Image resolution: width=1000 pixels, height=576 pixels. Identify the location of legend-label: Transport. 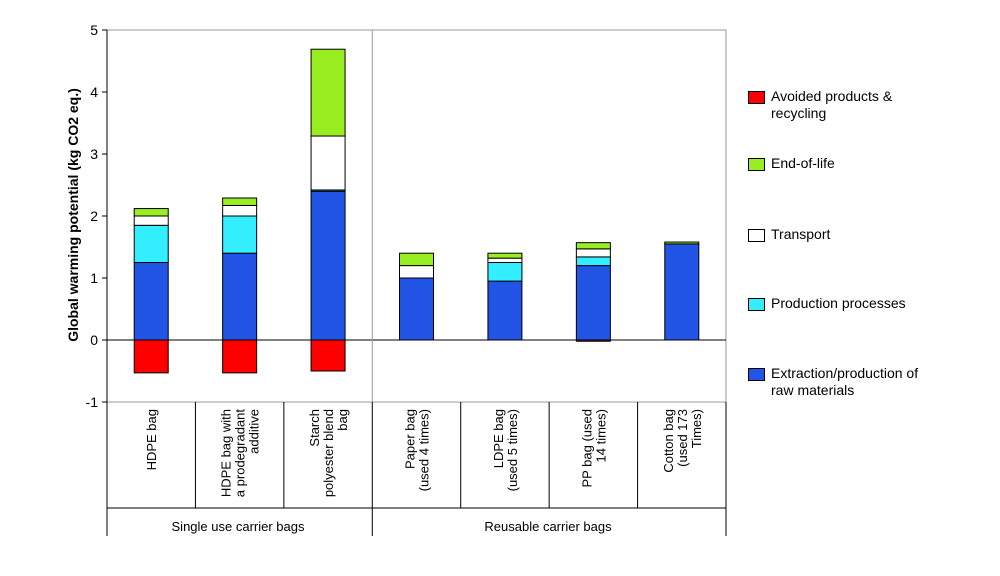
(801, 234).